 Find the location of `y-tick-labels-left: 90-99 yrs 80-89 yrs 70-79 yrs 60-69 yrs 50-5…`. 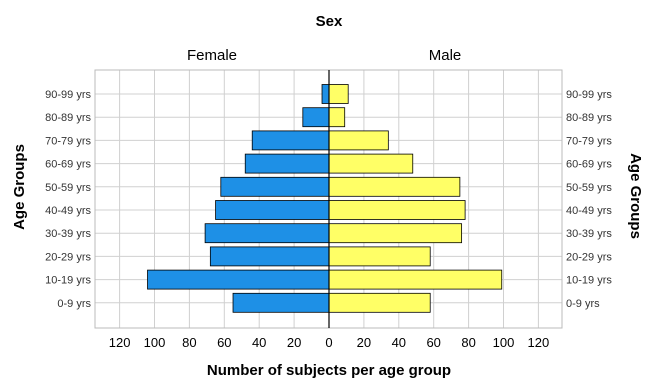

y-tick-labels-left: 90-99 yrs 80-89 yrs 70-79 yrs 60-69 yrs 50-5… is located at coordinates (68, 199).